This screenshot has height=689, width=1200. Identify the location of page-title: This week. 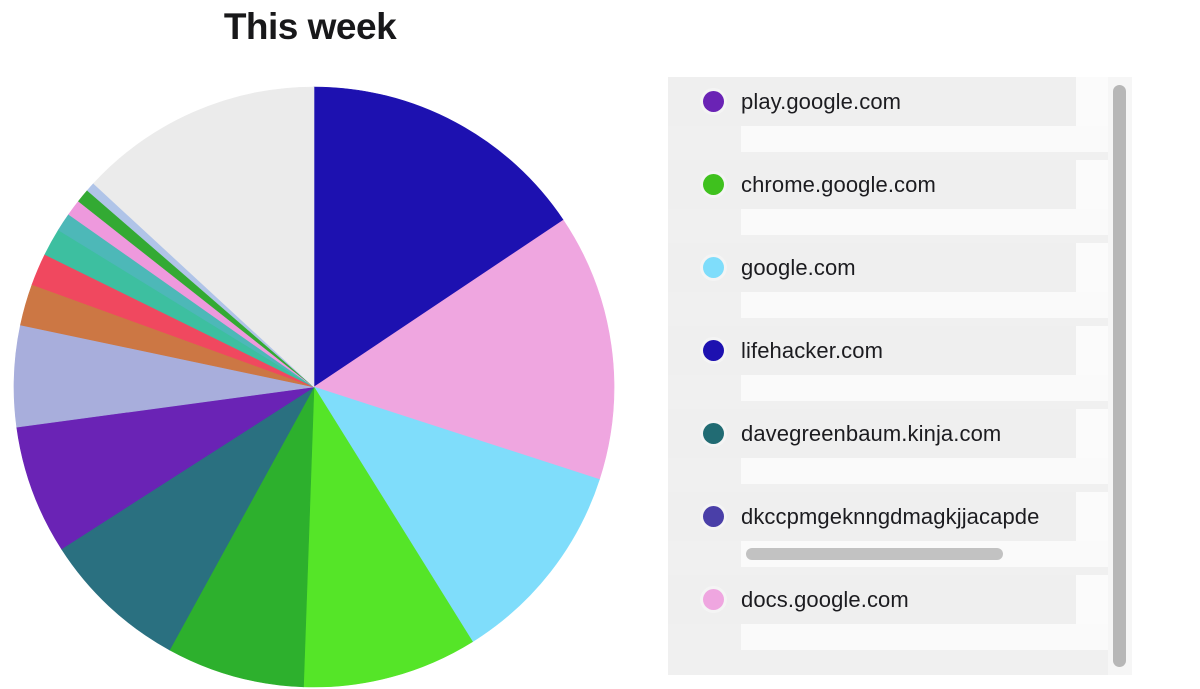
(310, 26).